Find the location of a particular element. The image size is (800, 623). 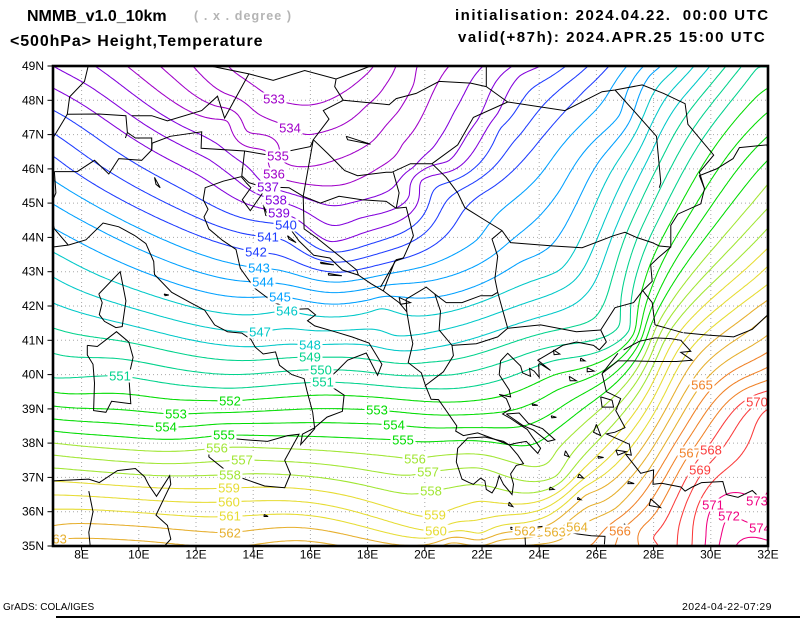

svg-text: 543 is located at coordinates (259, 268).